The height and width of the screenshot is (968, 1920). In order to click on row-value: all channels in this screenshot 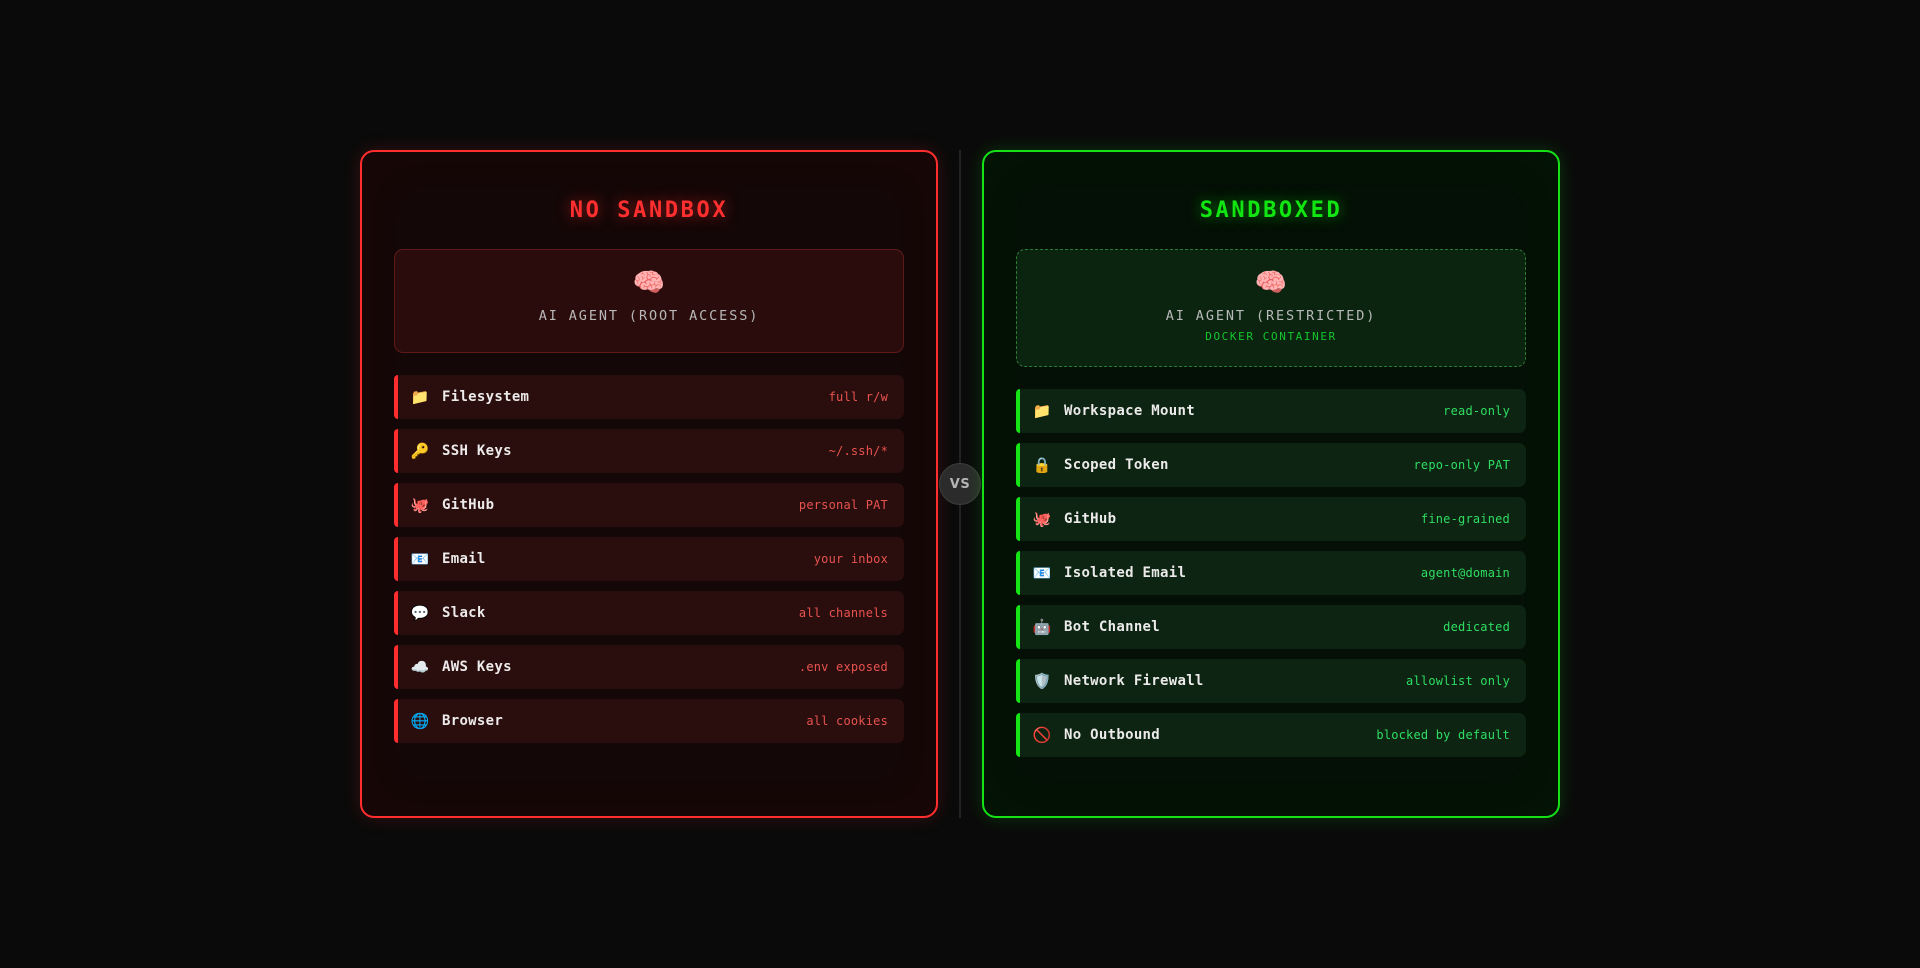, I will do `click(843, 613)`.